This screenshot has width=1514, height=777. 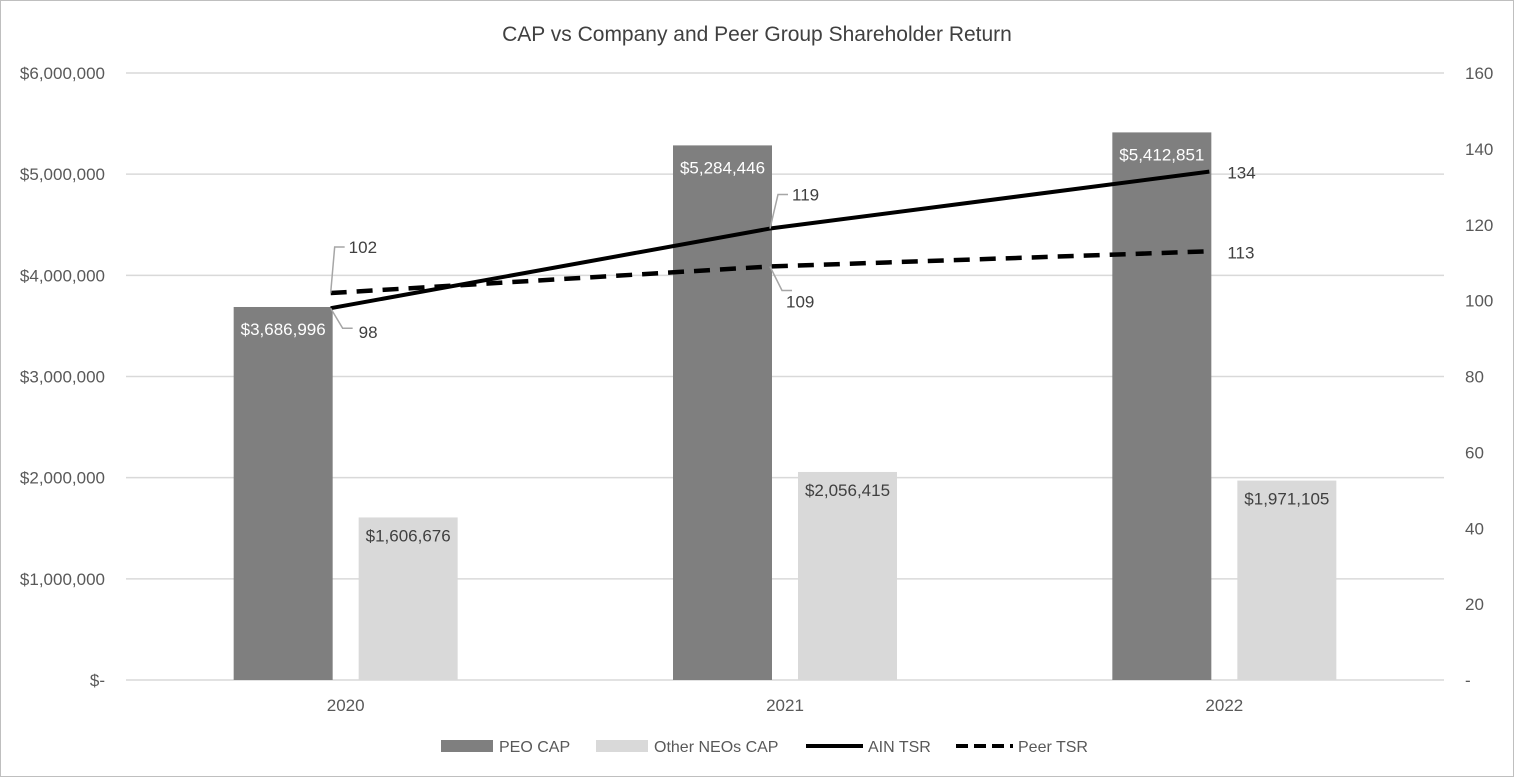 I want to click on right-tick-label: 140, so click(x=1479, y=149).